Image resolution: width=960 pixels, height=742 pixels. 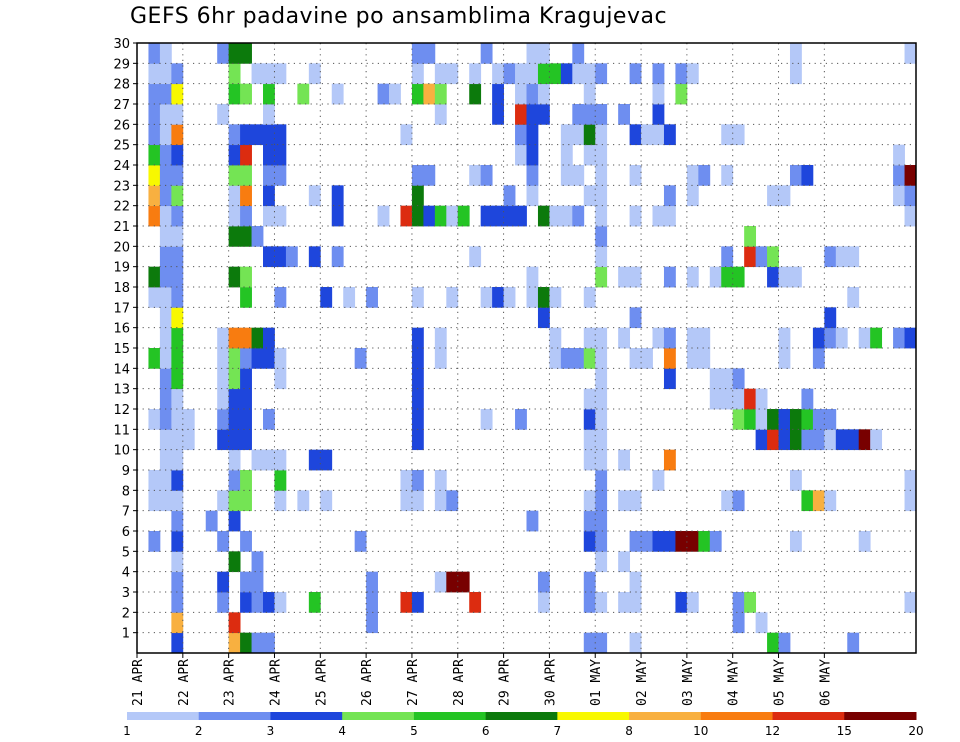 What do you see at coordinates (126, 552) in the screenshot?
I see `y-tick-label: 5` at bounding box center [126, 552].